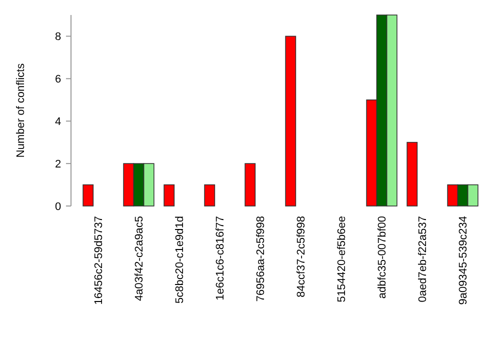 The width and height of the screenshot is (500, 350). I want to click on y-tick-label: 0, so click(58, 206).